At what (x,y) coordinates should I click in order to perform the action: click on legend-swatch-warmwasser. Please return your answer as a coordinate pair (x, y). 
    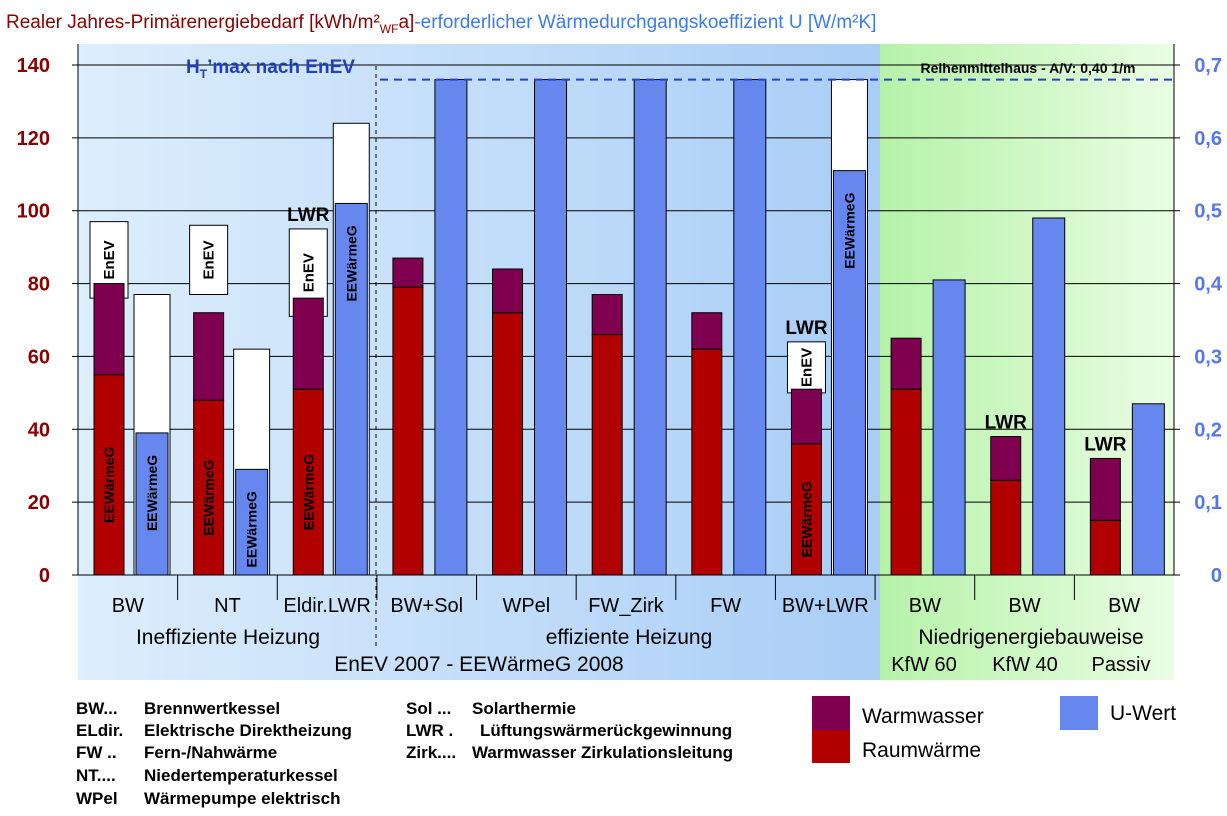
    Looking at the image, I should click on (831, 713).